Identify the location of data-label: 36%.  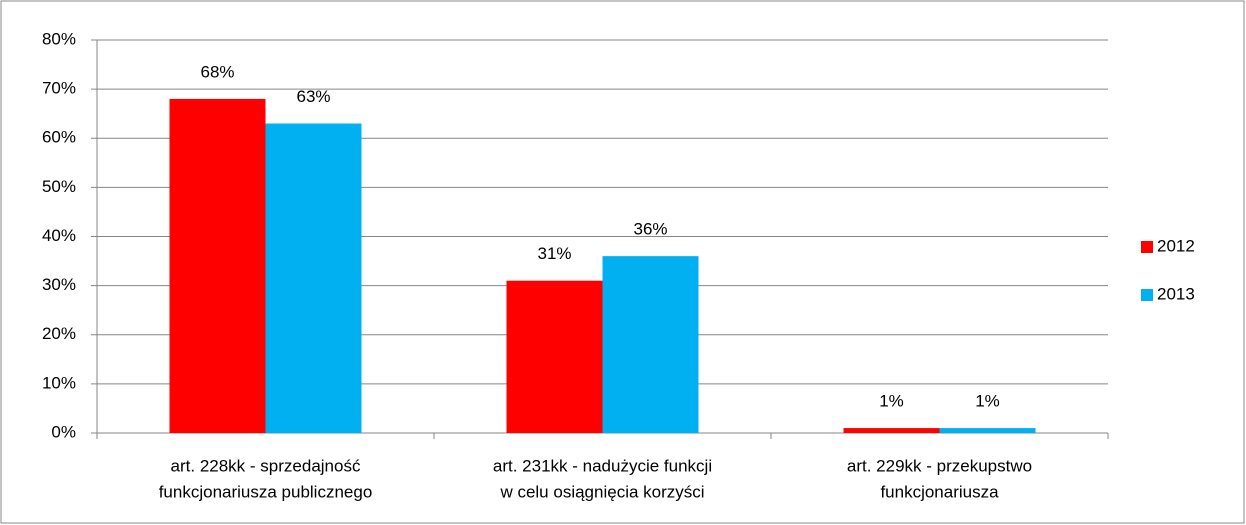
(650, 229).